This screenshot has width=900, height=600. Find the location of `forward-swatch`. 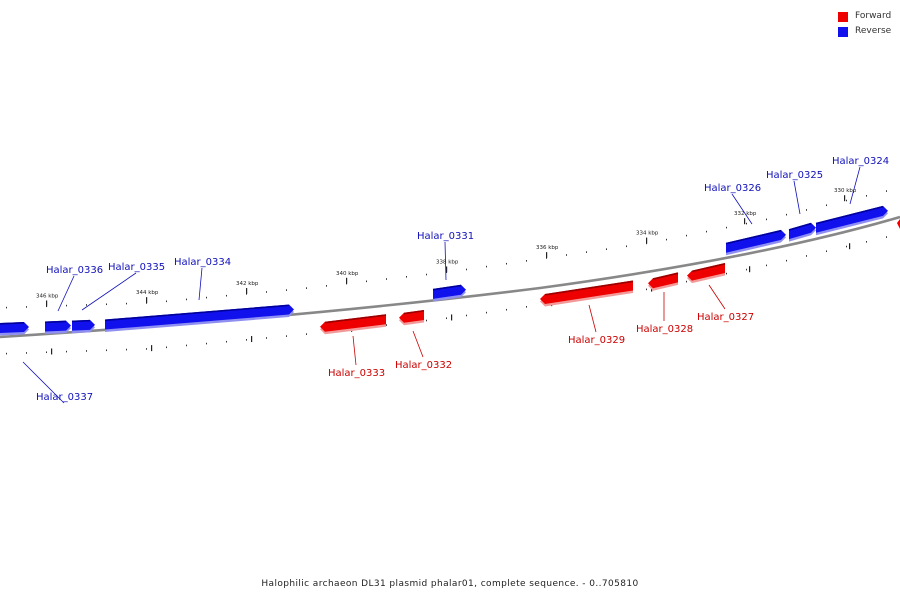

forward-swatch is located at coordinates (843, 16).